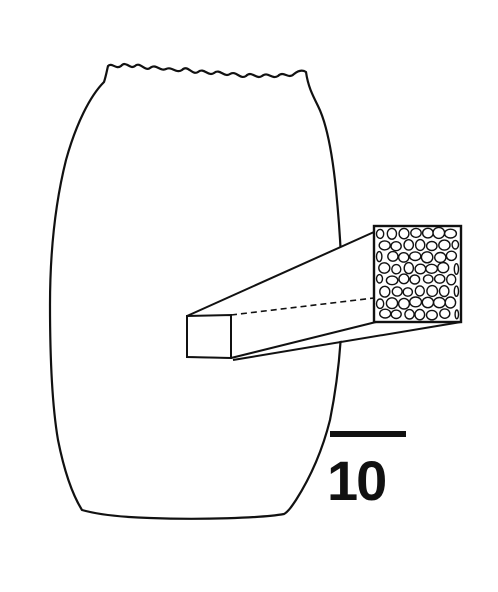 This screenshot has height=592, width=498. What do you see at coordinates (356, 480) in the screenshot?
I see `scale-bar-label: 10` at bounding box center [356, 480].